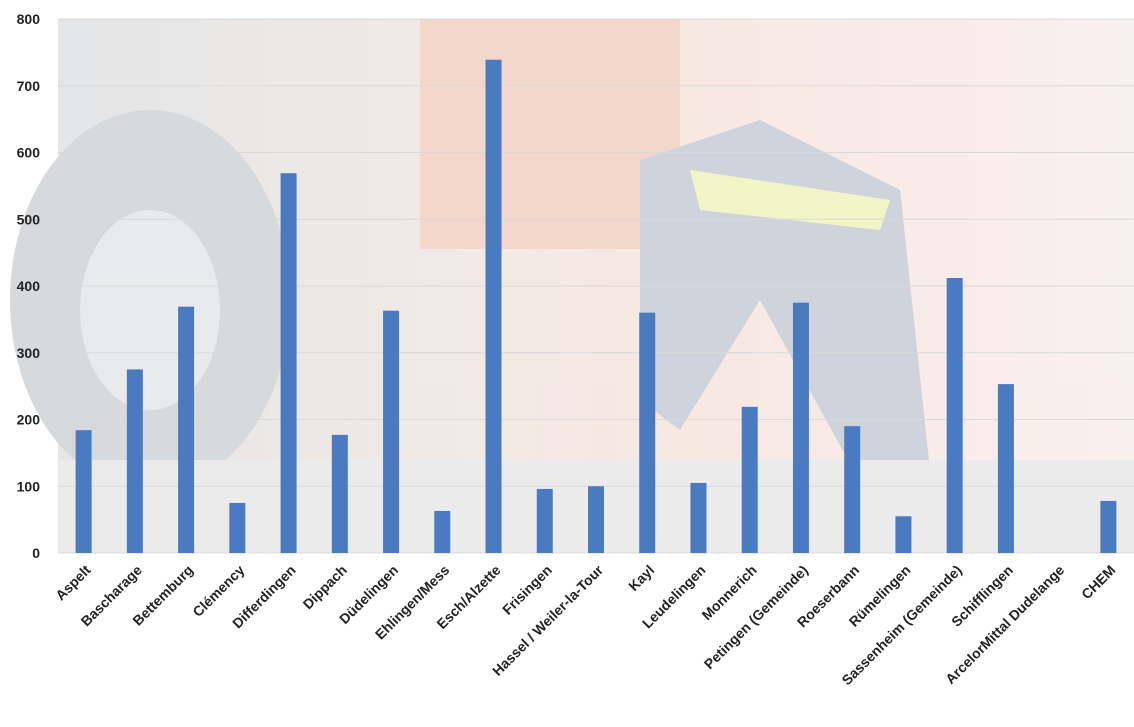  What do you see at coordinates (325, 587) in the screenshot?
I see `x-tick-label: Dippach` at bounding box center [325, 587].